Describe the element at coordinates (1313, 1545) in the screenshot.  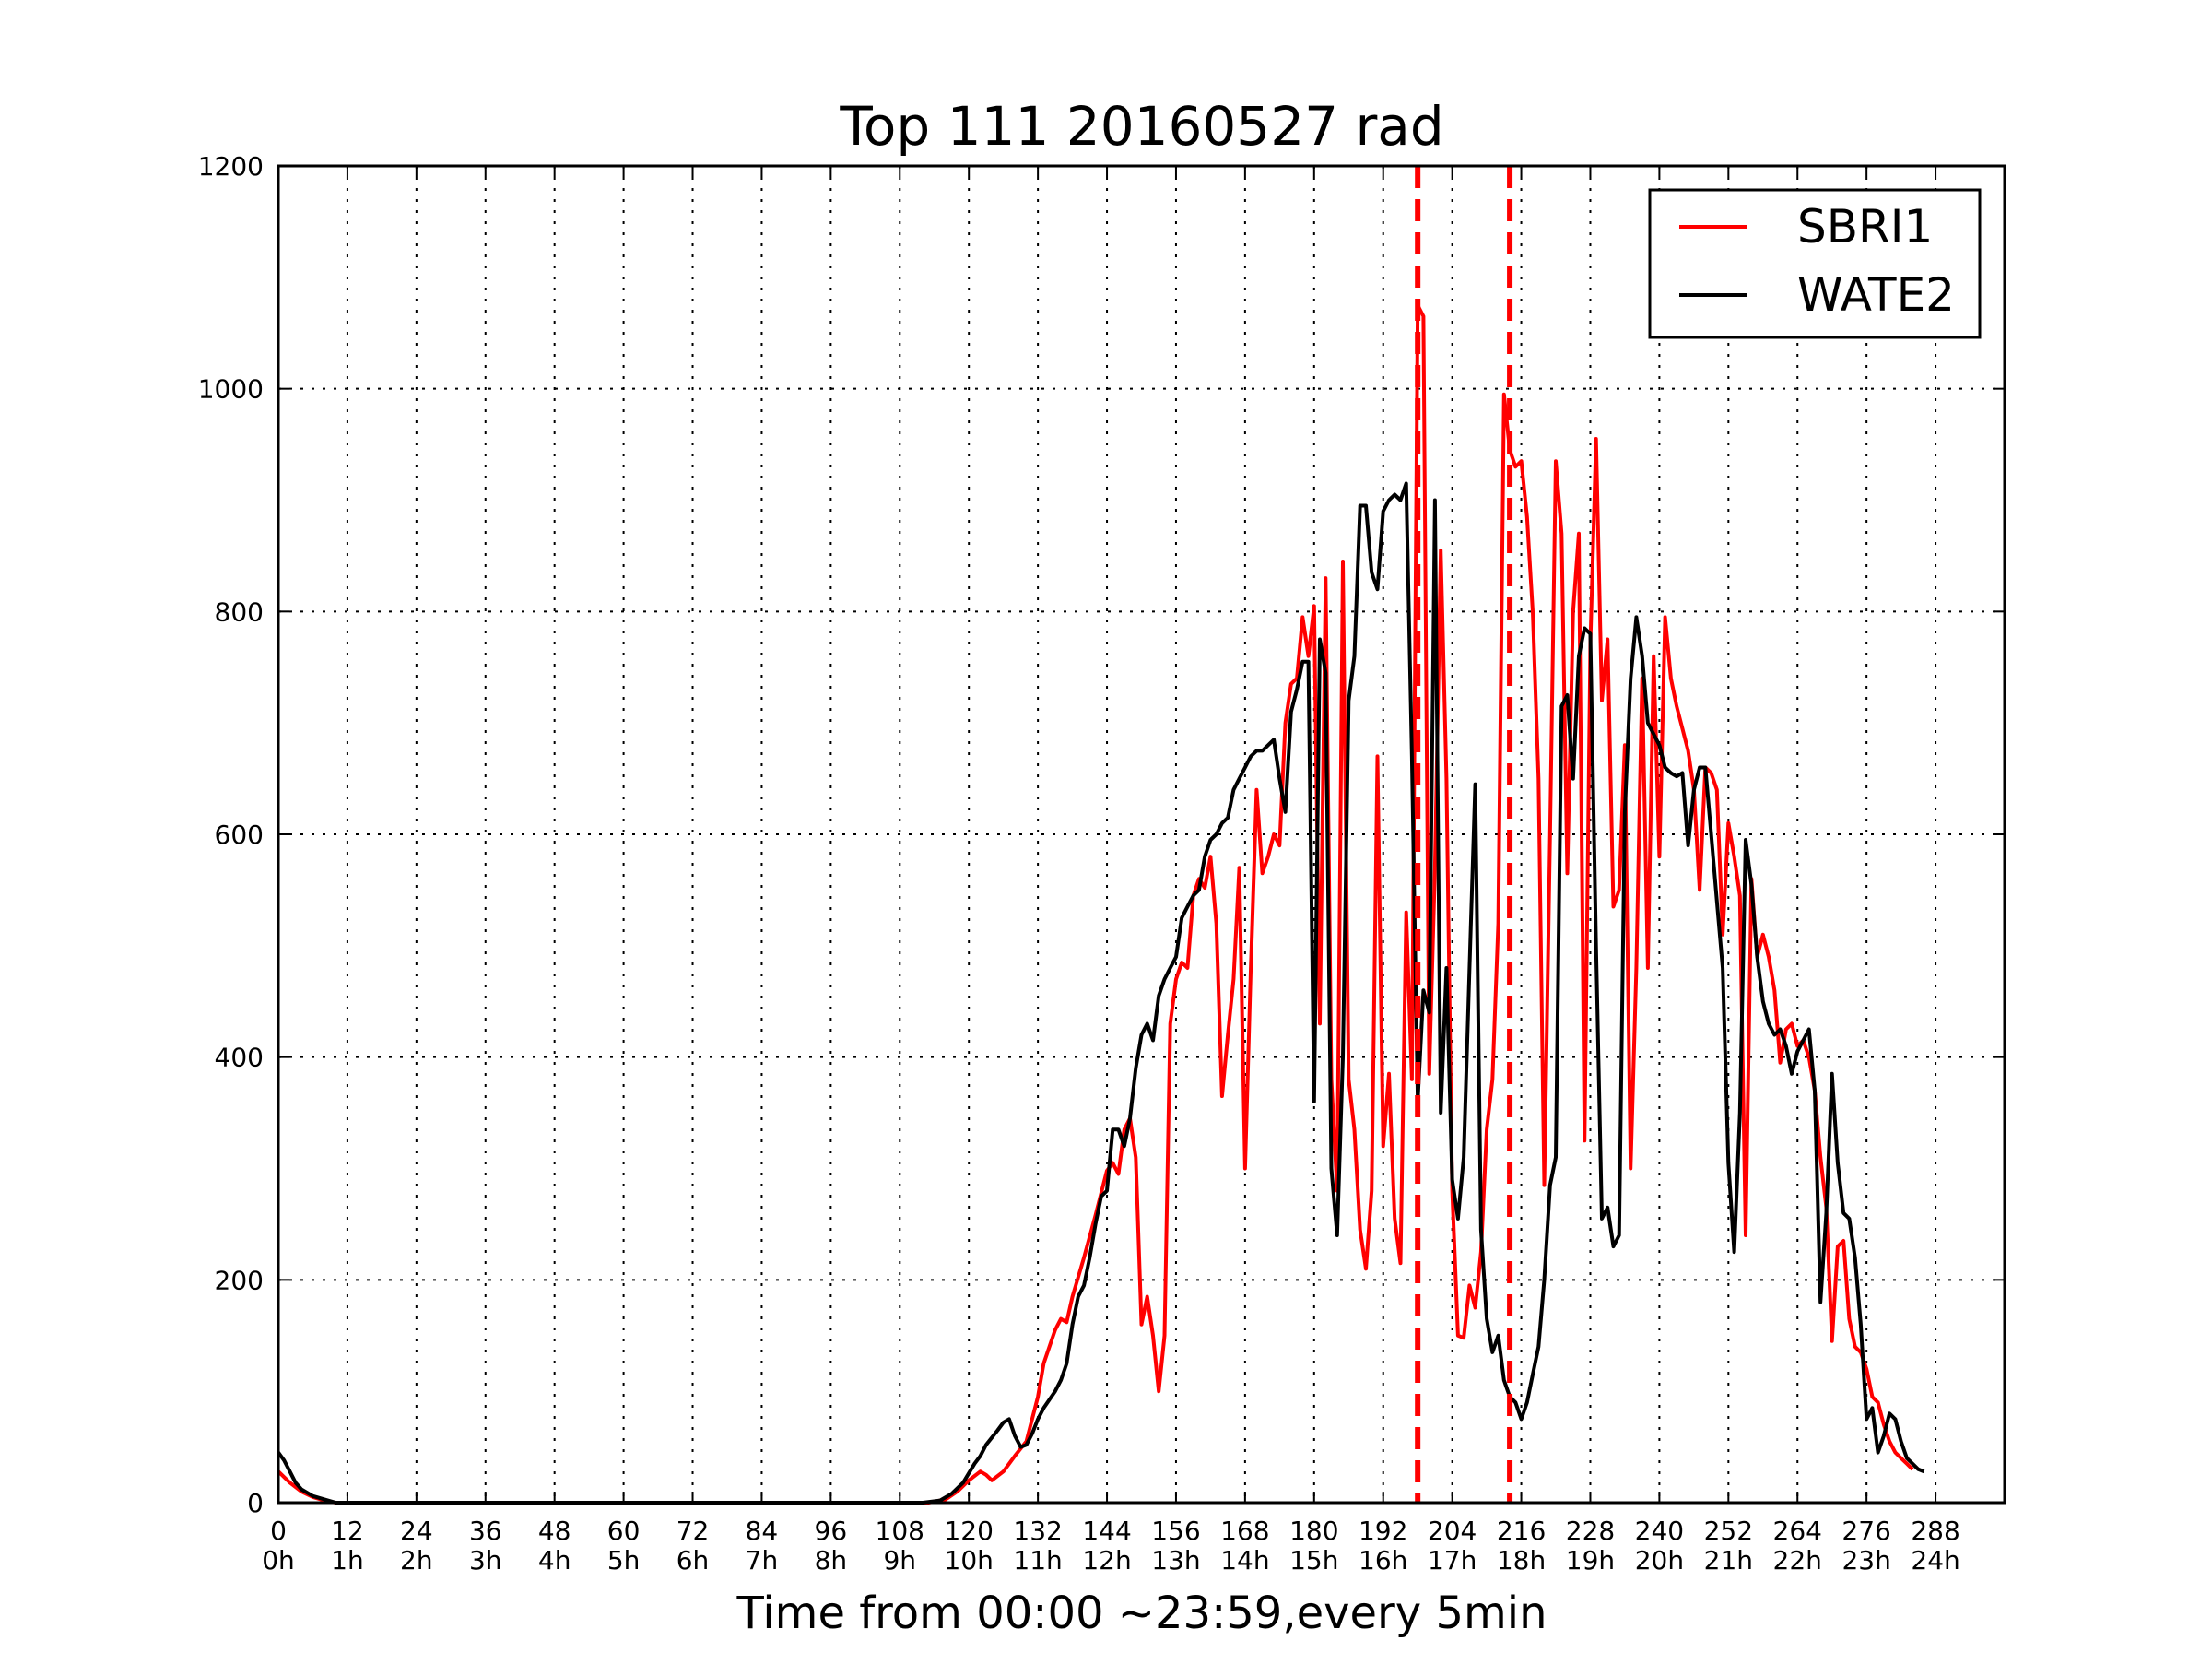
I see `x-tick-label: 180 15h` at that location.